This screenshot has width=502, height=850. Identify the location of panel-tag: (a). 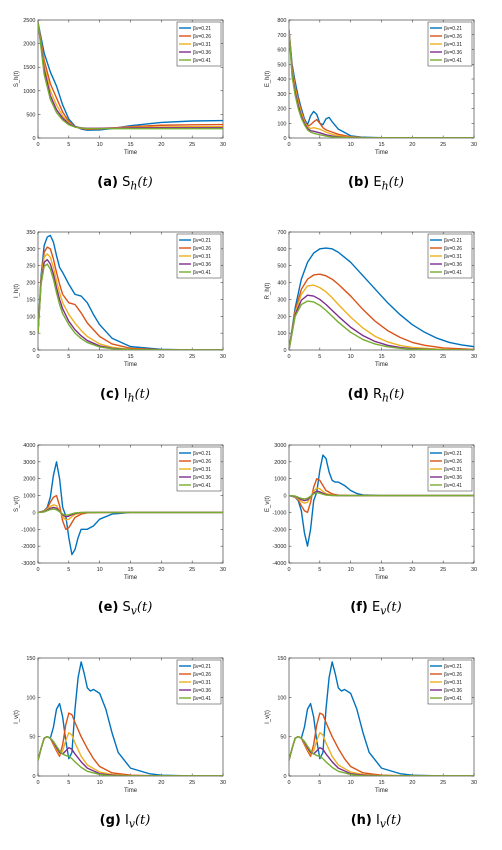
(107, 182).